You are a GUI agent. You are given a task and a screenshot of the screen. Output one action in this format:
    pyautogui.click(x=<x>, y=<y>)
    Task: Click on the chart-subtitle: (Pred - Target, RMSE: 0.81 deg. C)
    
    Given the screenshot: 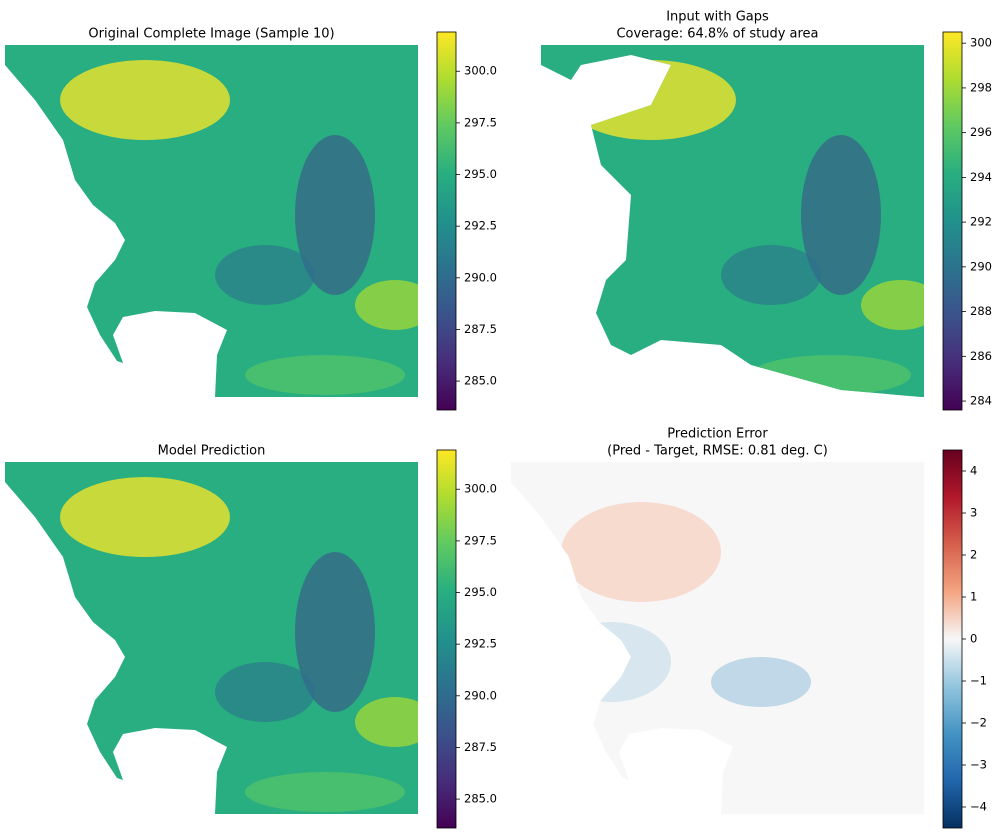 What is the action you would take?
    pyautogui.click(x=717, y=451)
    